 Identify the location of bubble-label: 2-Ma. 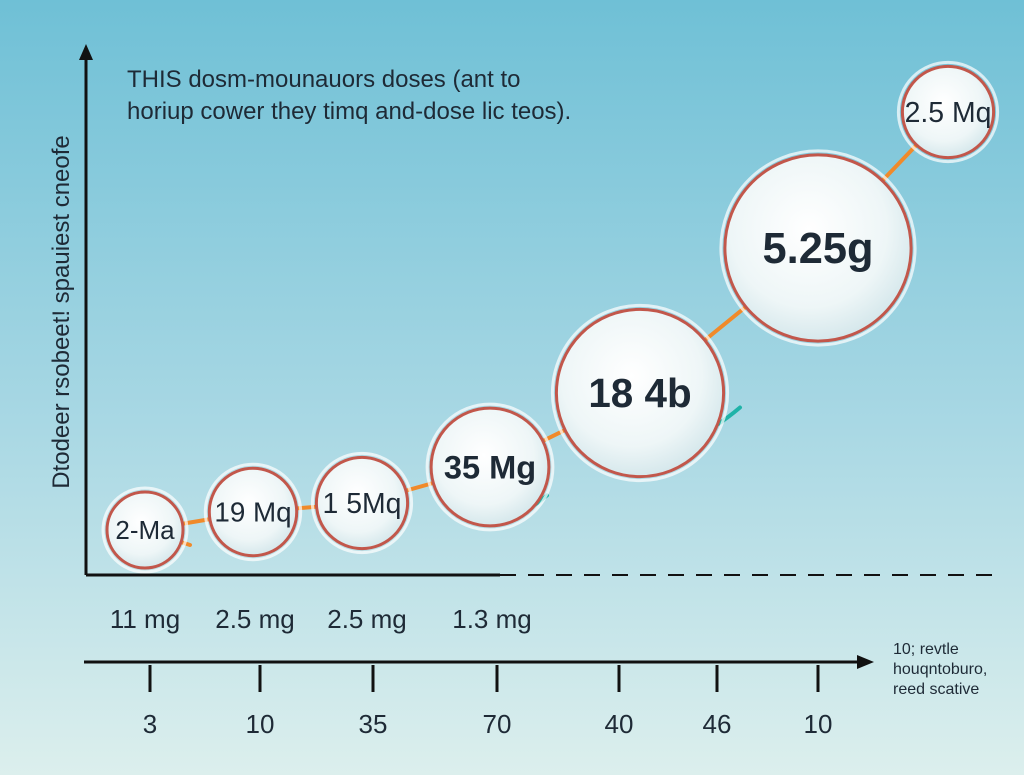
(145, 530).